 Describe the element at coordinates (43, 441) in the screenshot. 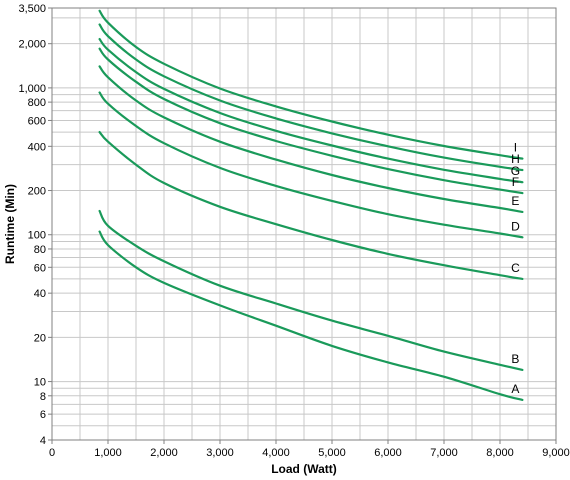

I see `y-tick-label: 4` at that location.